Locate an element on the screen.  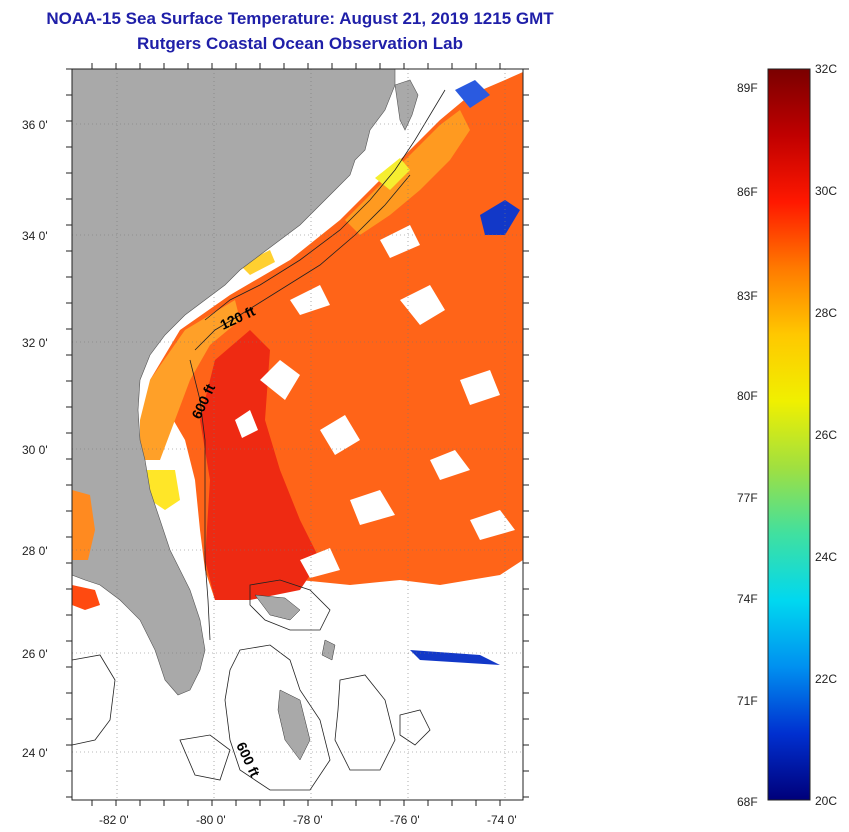
lat-label: 36 0' is located at coordinates (35, 125).